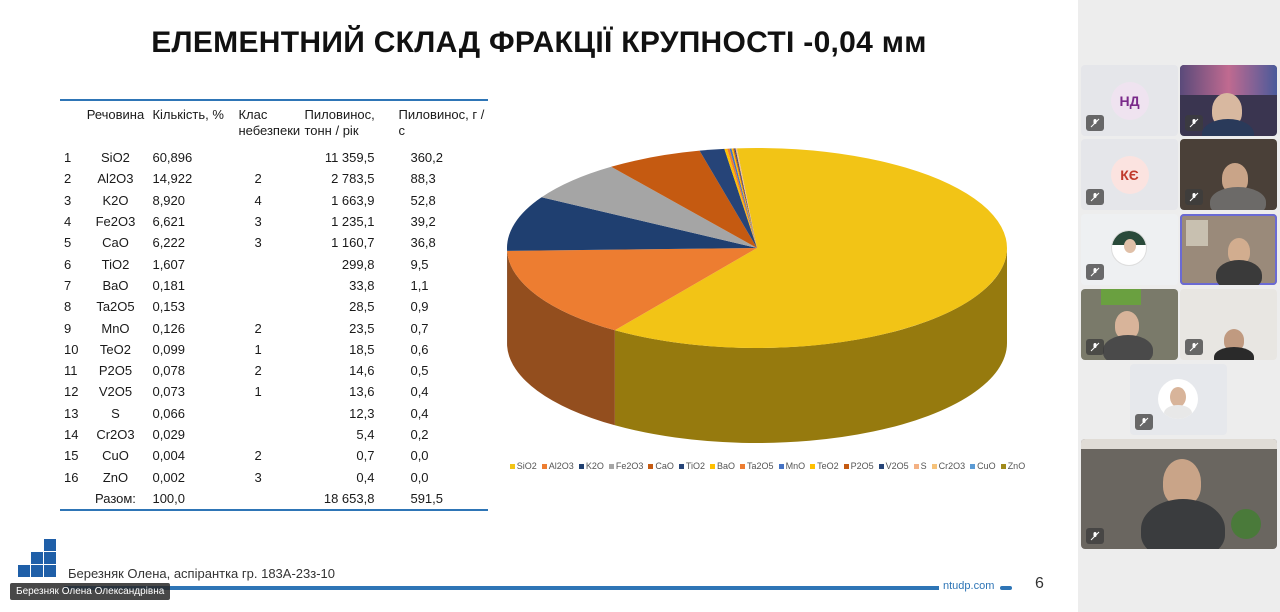 Image resolution: width=1280 pixels, height=612 pixels. I want to click on table-total-row: Разом: 100,0 18 653,8 591,5, so click(274, 499).